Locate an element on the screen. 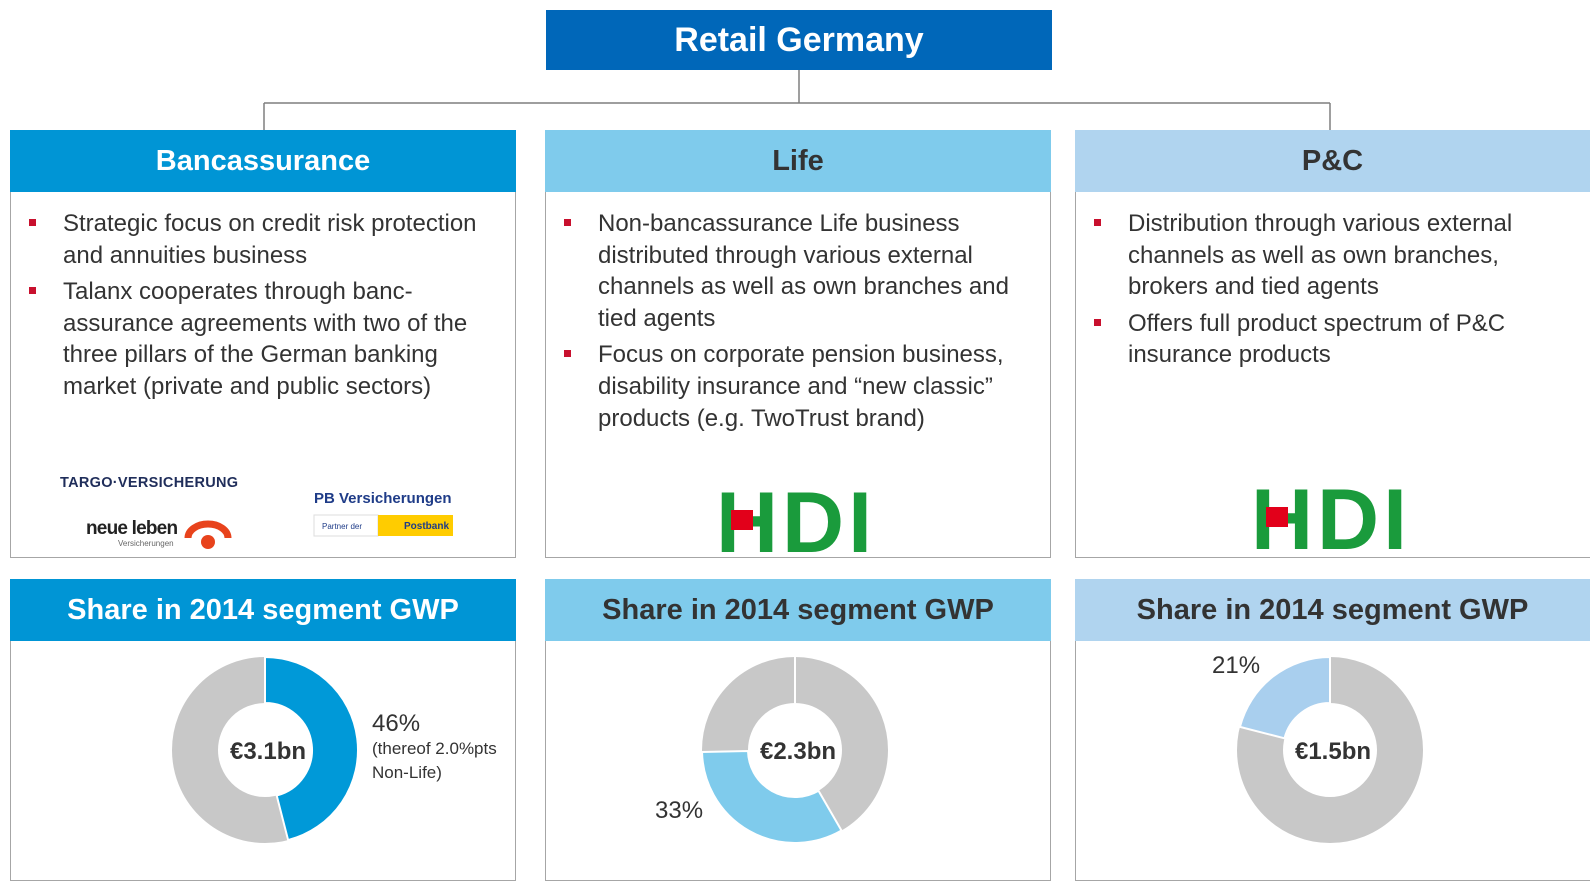  share-label: 33% is located at coordinates (679, 810).